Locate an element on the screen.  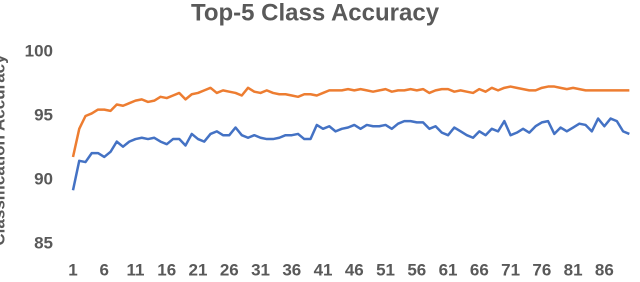
x-tick-label: 51 is located at coordinates (385, 269).